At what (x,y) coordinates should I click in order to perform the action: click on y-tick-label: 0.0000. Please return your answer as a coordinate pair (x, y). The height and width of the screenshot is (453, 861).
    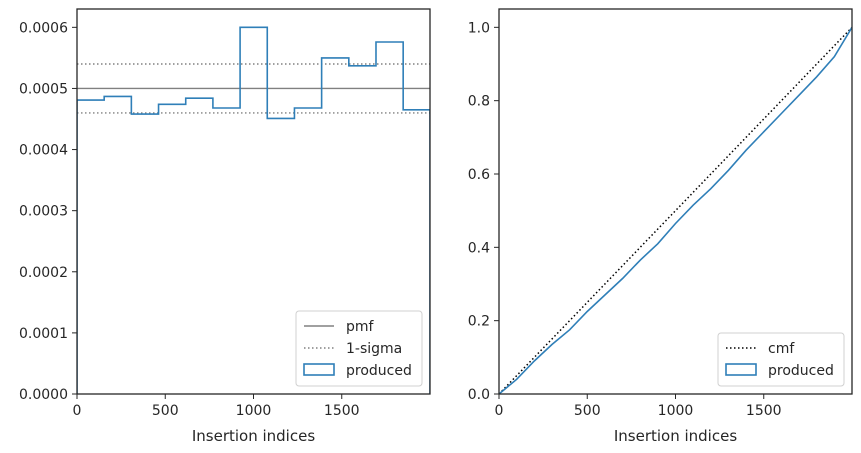
    Looking at the image, I should click on (43, 395).